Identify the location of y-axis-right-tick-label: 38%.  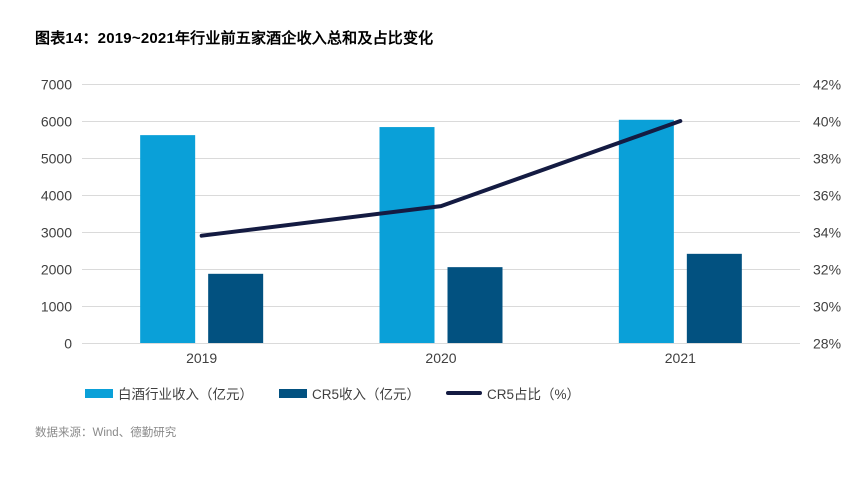
(827, 159).